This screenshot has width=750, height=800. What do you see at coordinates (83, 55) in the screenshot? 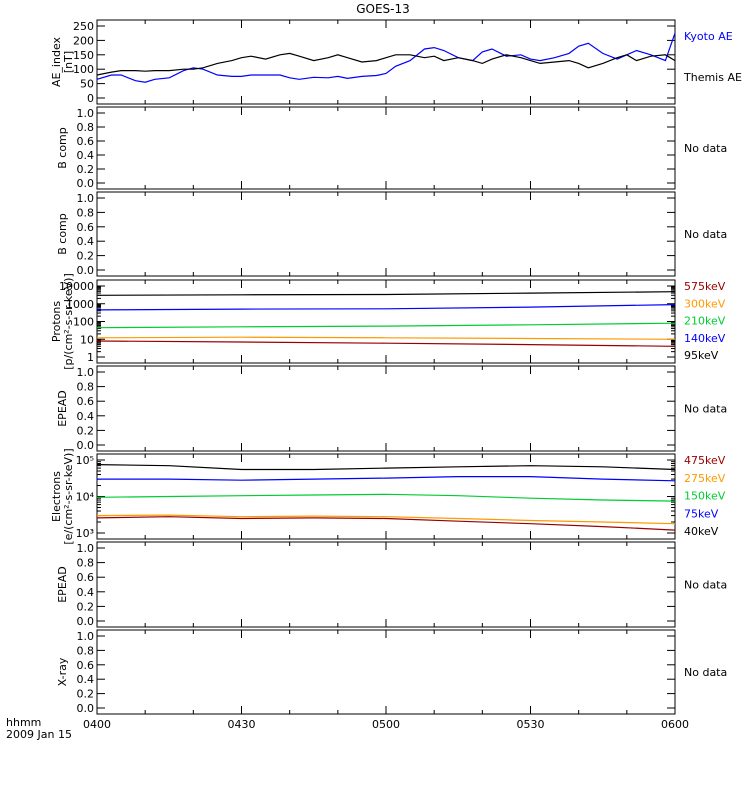
I see `y-tick-label: 150` at bounding box center [83, 55].